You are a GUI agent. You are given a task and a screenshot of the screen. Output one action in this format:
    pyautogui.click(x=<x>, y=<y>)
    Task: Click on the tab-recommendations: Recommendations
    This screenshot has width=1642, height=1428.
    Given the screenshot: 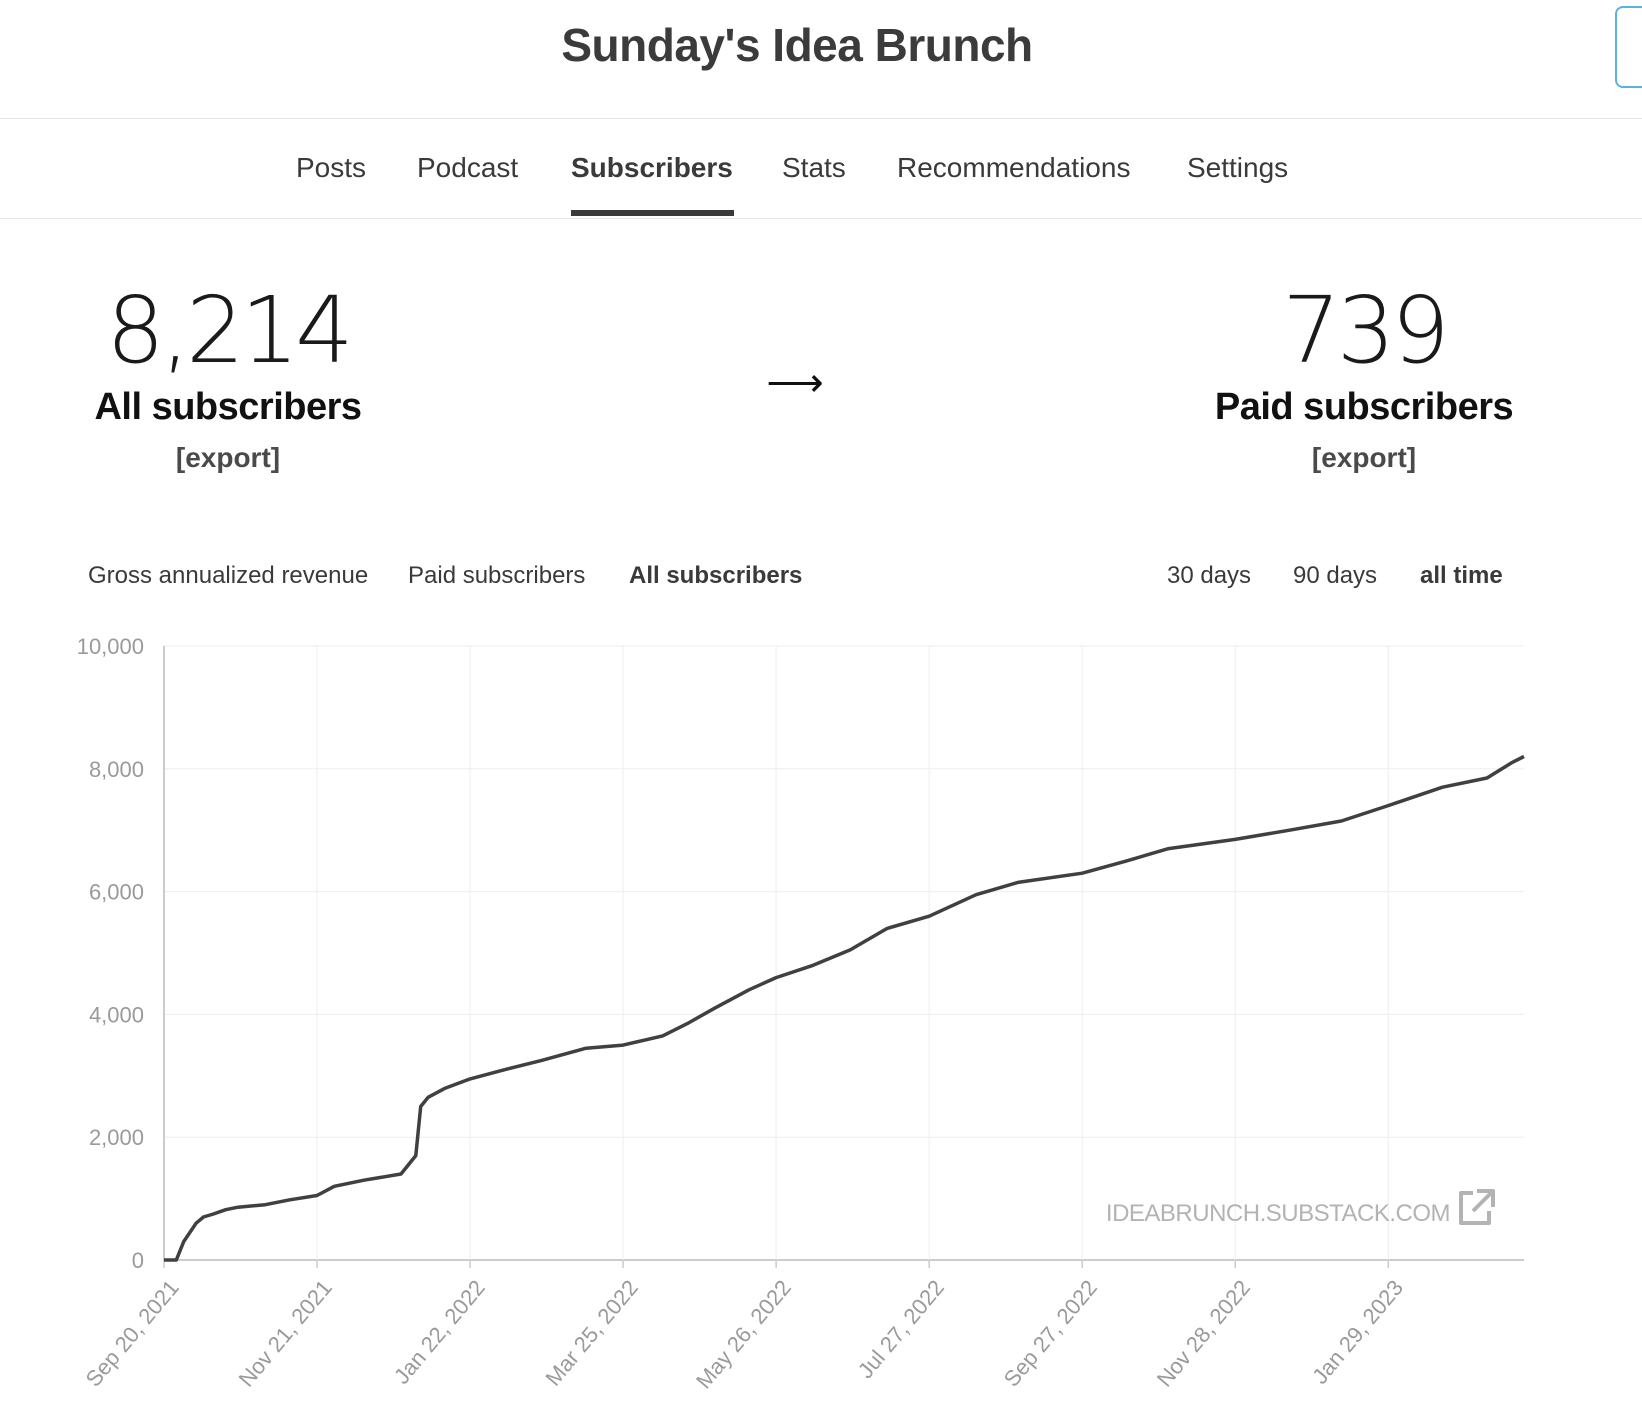 What is the action you would take?
    pyautogui.click(x=1014, y=167)
    